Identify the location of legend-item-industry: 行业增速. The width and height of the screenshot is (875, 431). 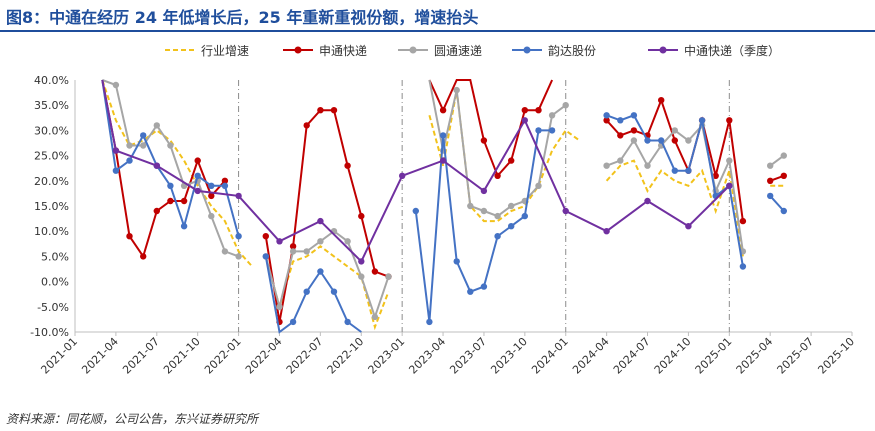
(207, 50).